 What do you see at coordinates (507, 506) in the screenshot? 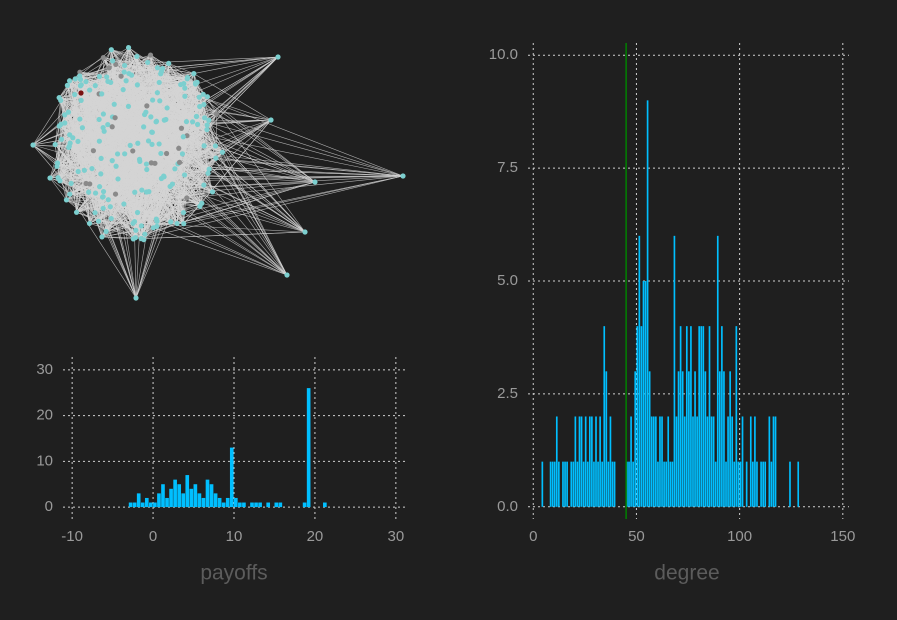
I see `y-tick-label: 0.0` at bounding box center [507, 506].